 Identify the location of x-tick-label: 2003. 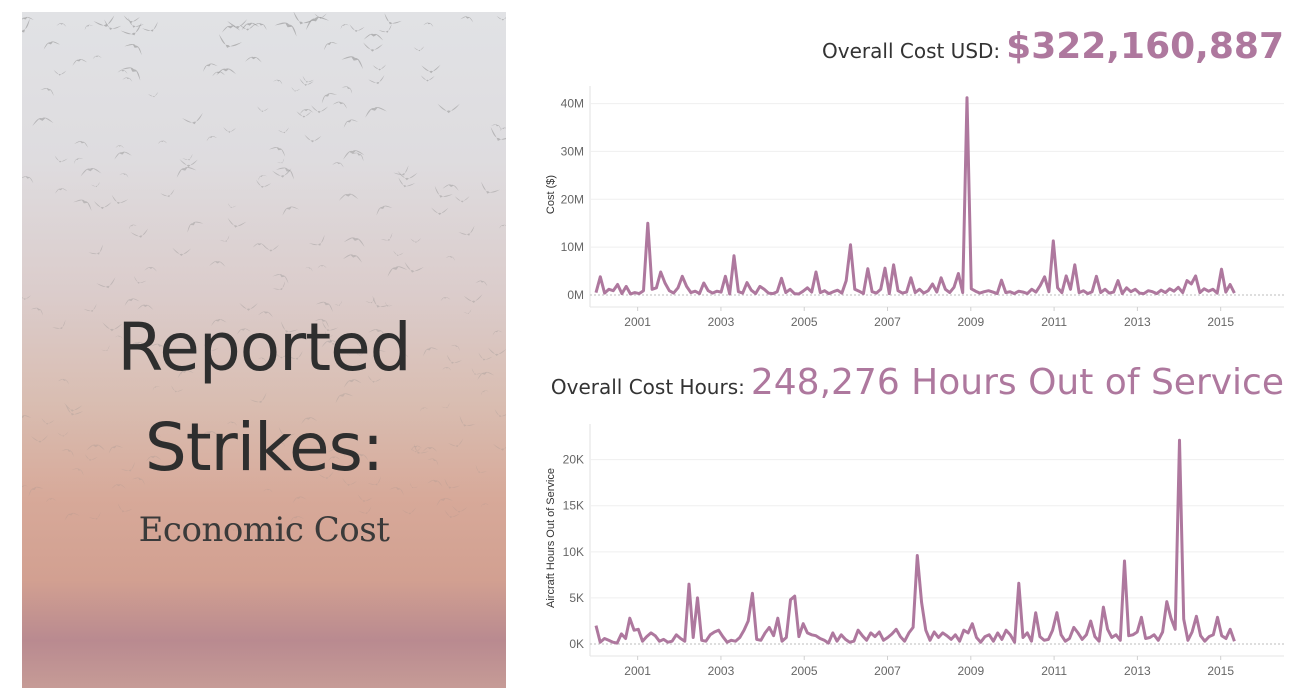
(721, 671).